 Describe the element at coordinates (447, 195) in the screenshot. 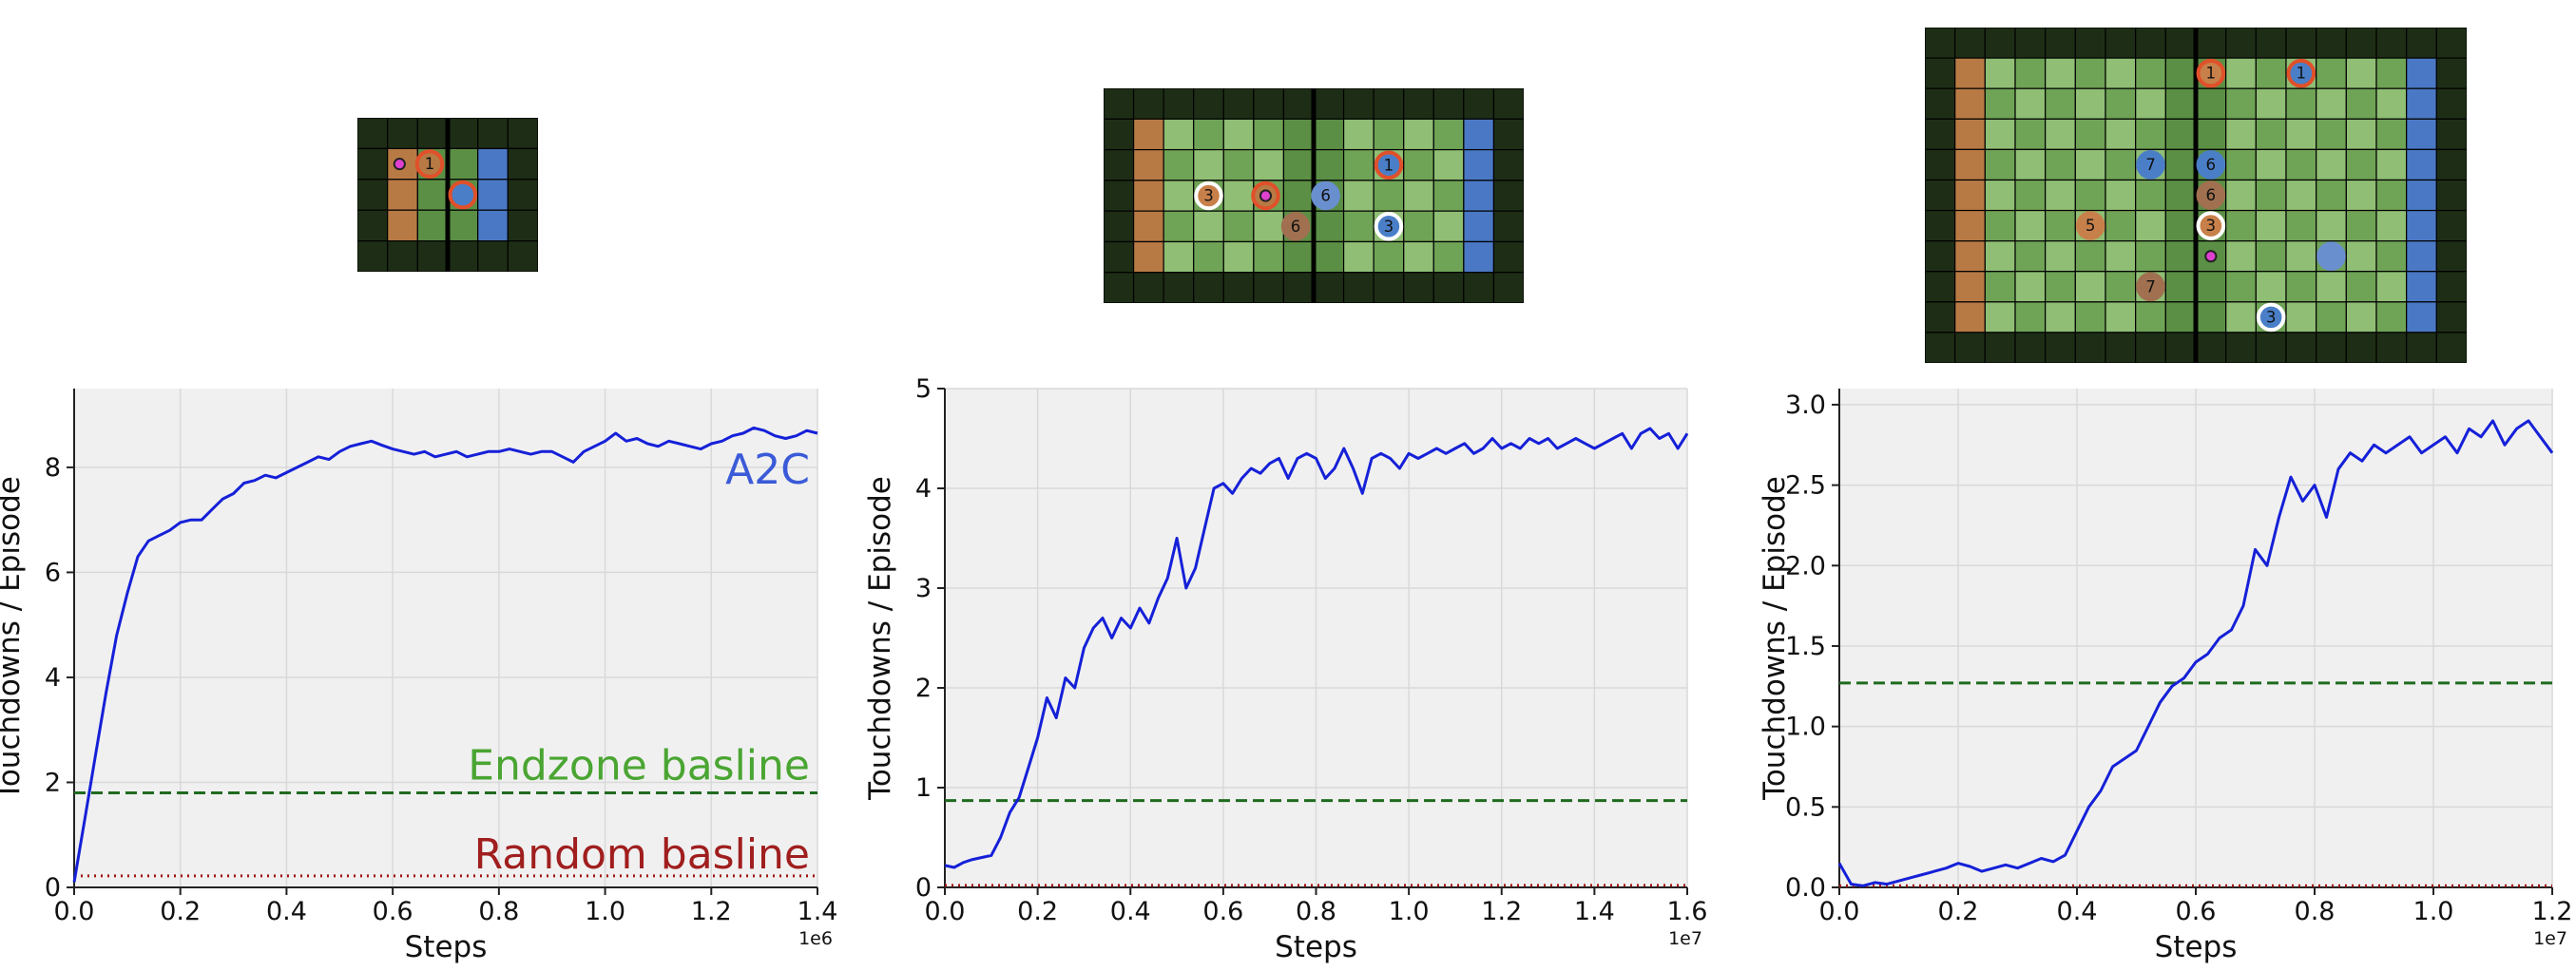

I see `pitch-grid` at that location.